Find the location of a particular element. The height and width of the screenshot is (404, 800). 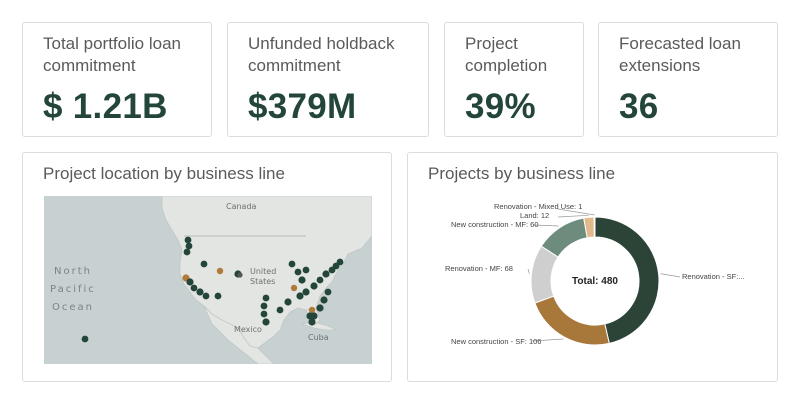

kpi-label: Forecasted loan extensions is located at coordinates (680, 54).